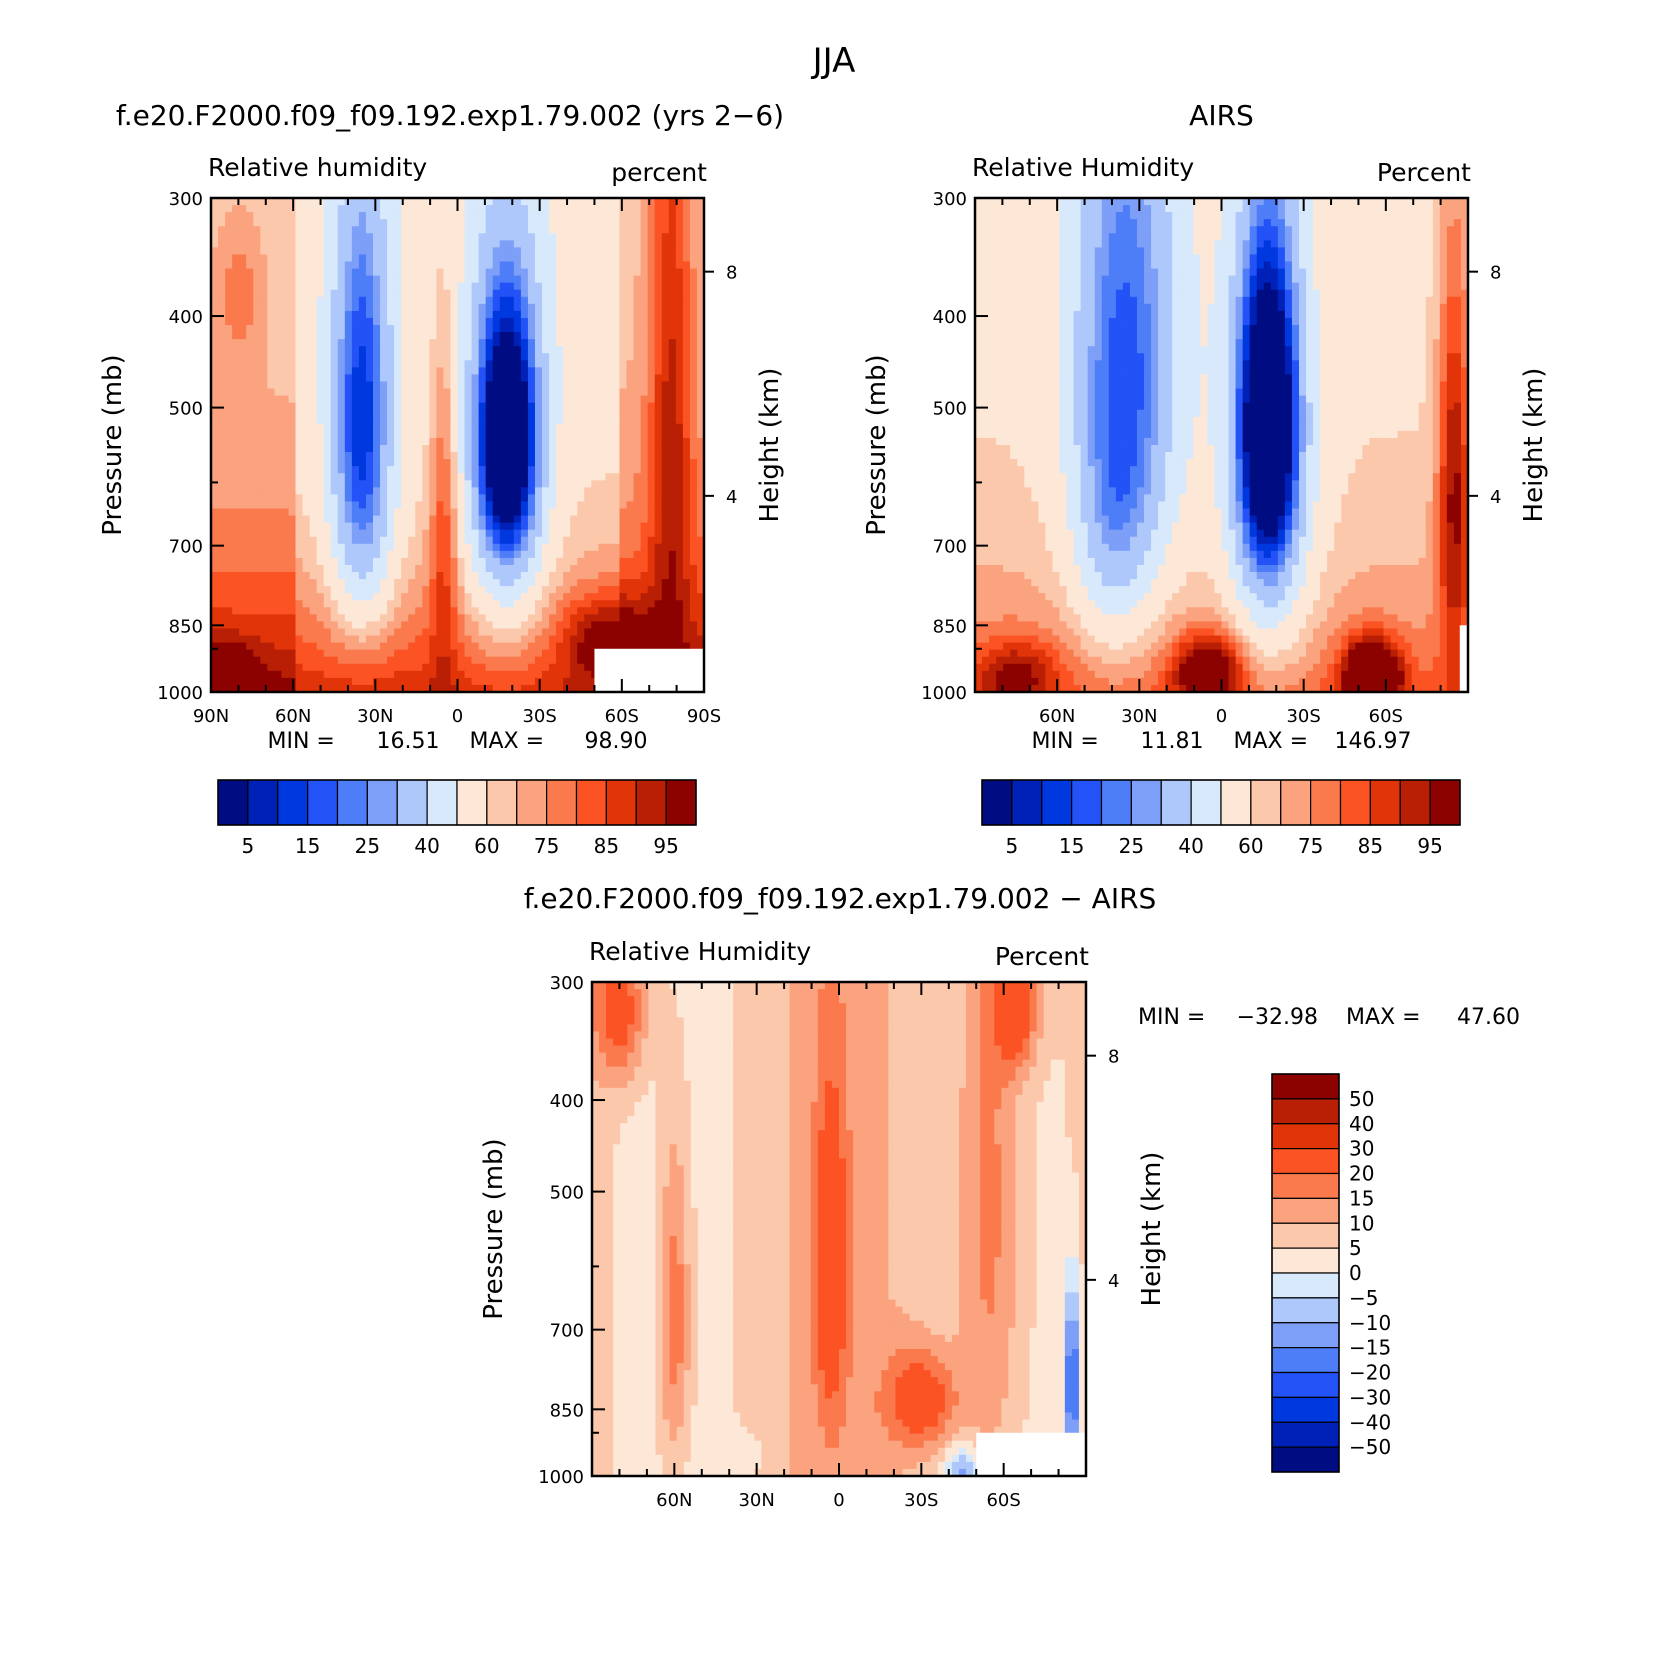  Describe the element at coordinates (457, 802) in the screenshot. I see `colorbar-frame` at that location.